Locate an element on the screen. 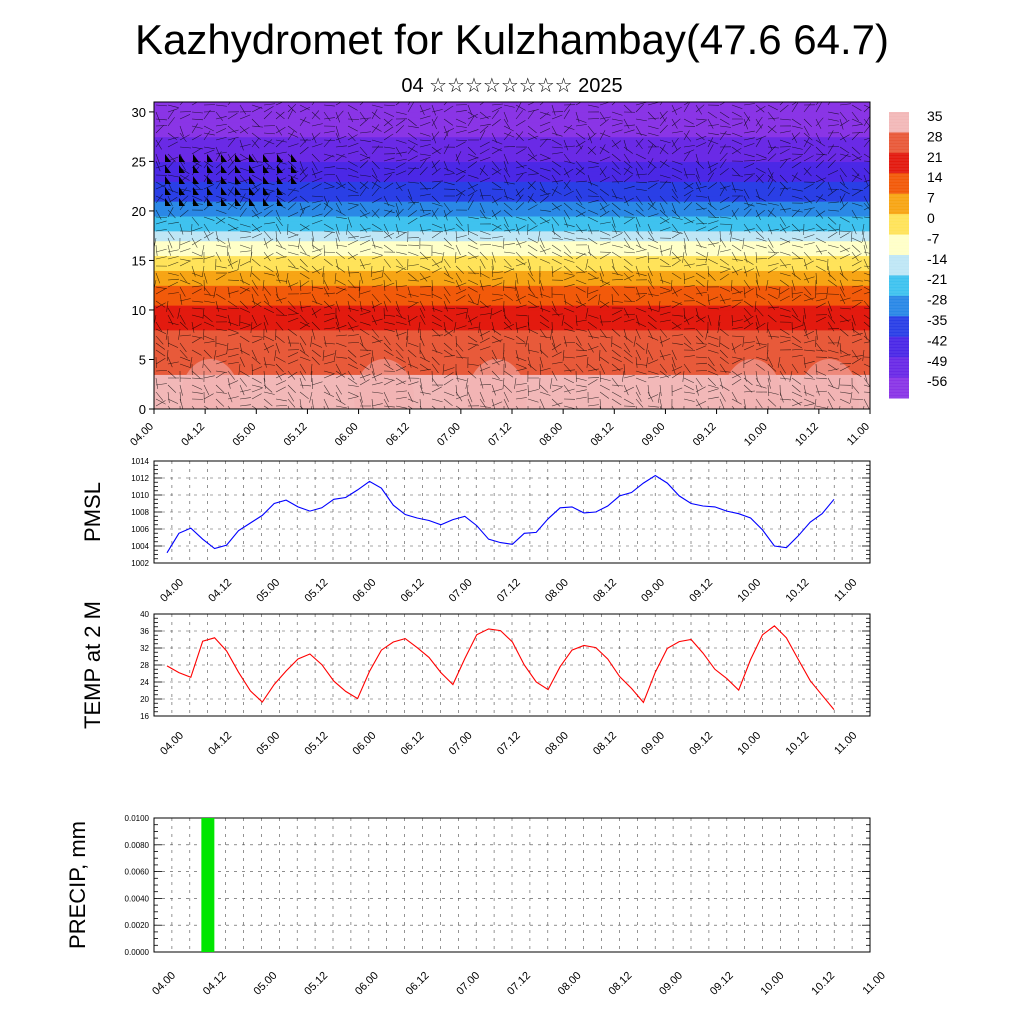 Image resolution: width=1024 pixels, height=1024 pixels. x-tick-label: 10.12 is located at coordinates (807, 435).